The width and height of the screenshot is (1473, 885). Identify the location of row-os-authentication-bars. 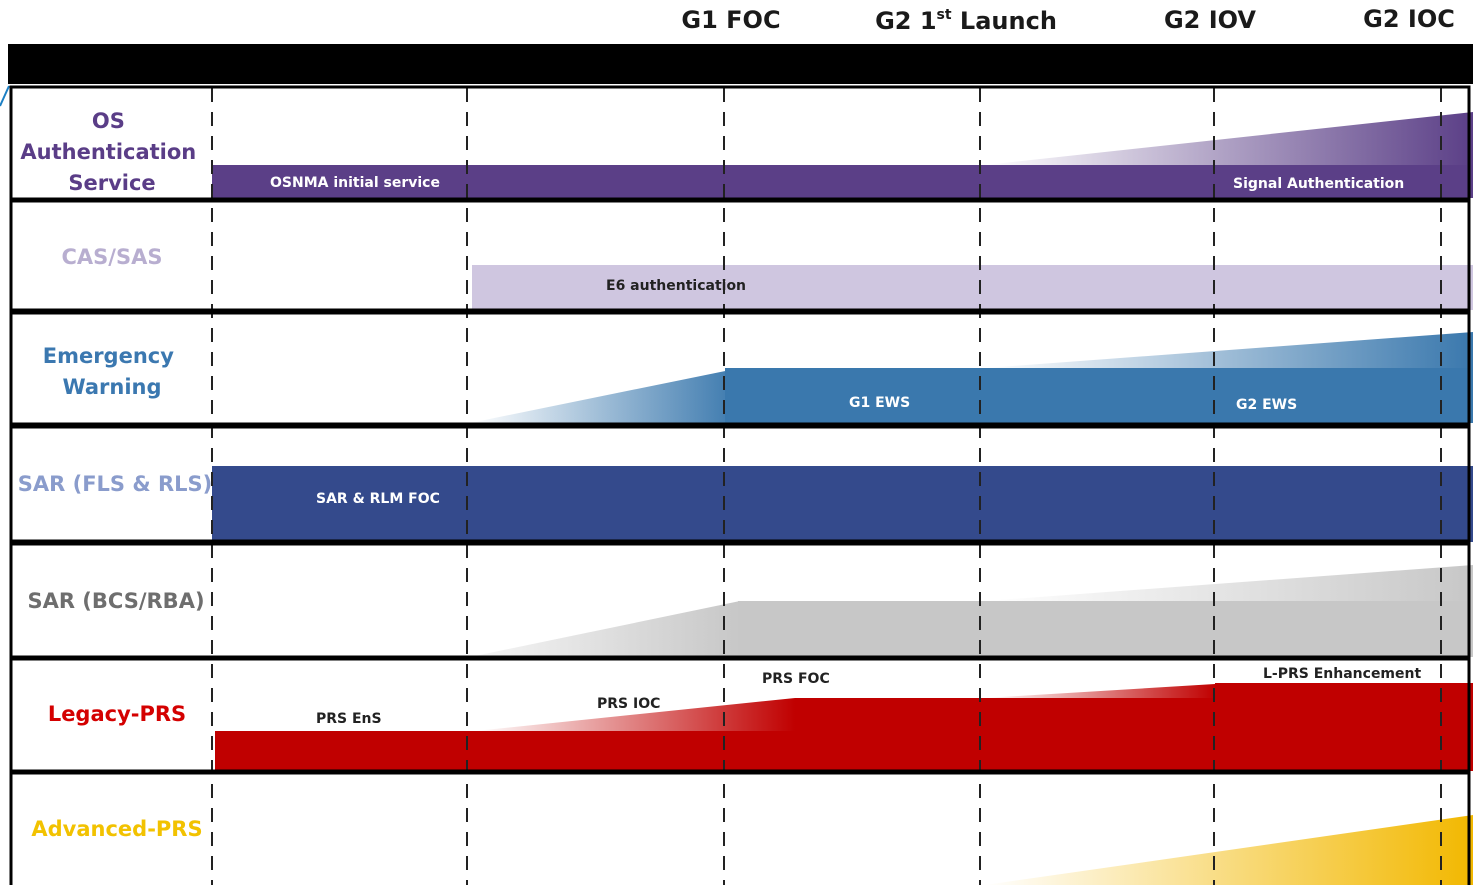
(842, 155).